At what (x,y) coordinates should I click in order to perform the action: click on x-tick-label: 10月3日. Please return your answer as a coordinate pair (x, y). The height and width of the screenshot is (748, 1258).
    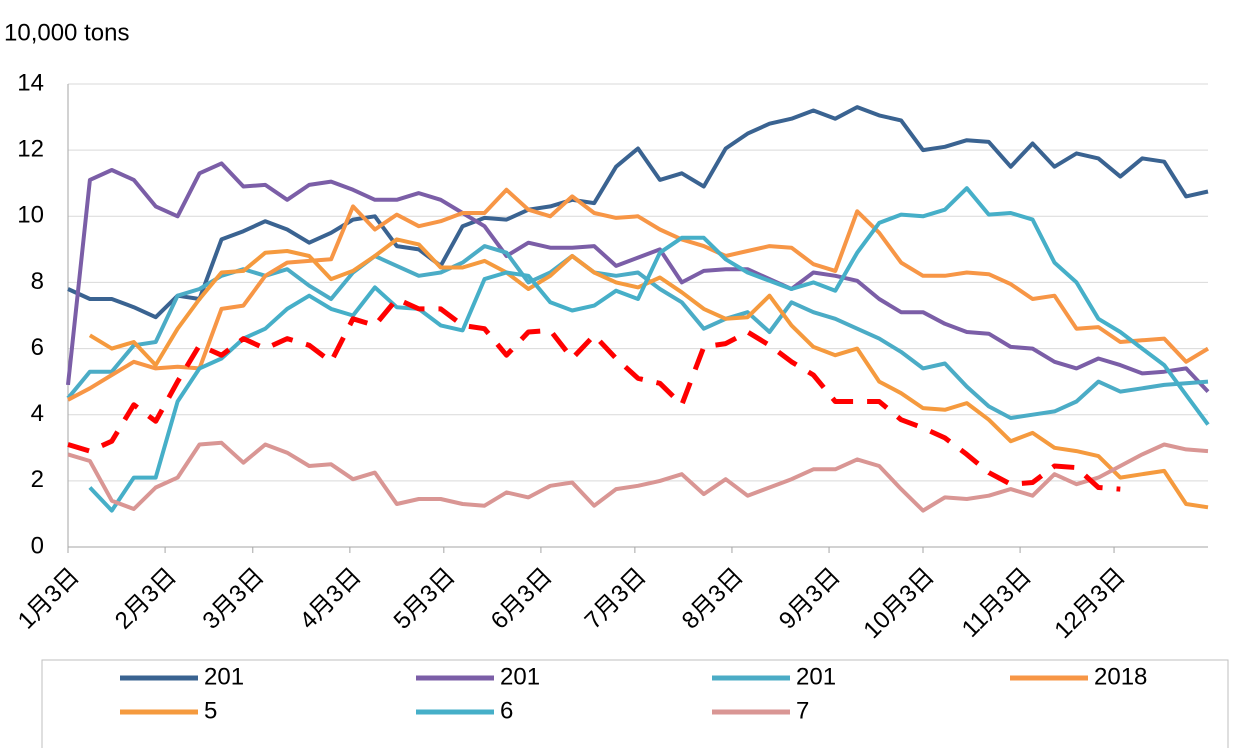
    Looking at the image, I should click on (898, 603).